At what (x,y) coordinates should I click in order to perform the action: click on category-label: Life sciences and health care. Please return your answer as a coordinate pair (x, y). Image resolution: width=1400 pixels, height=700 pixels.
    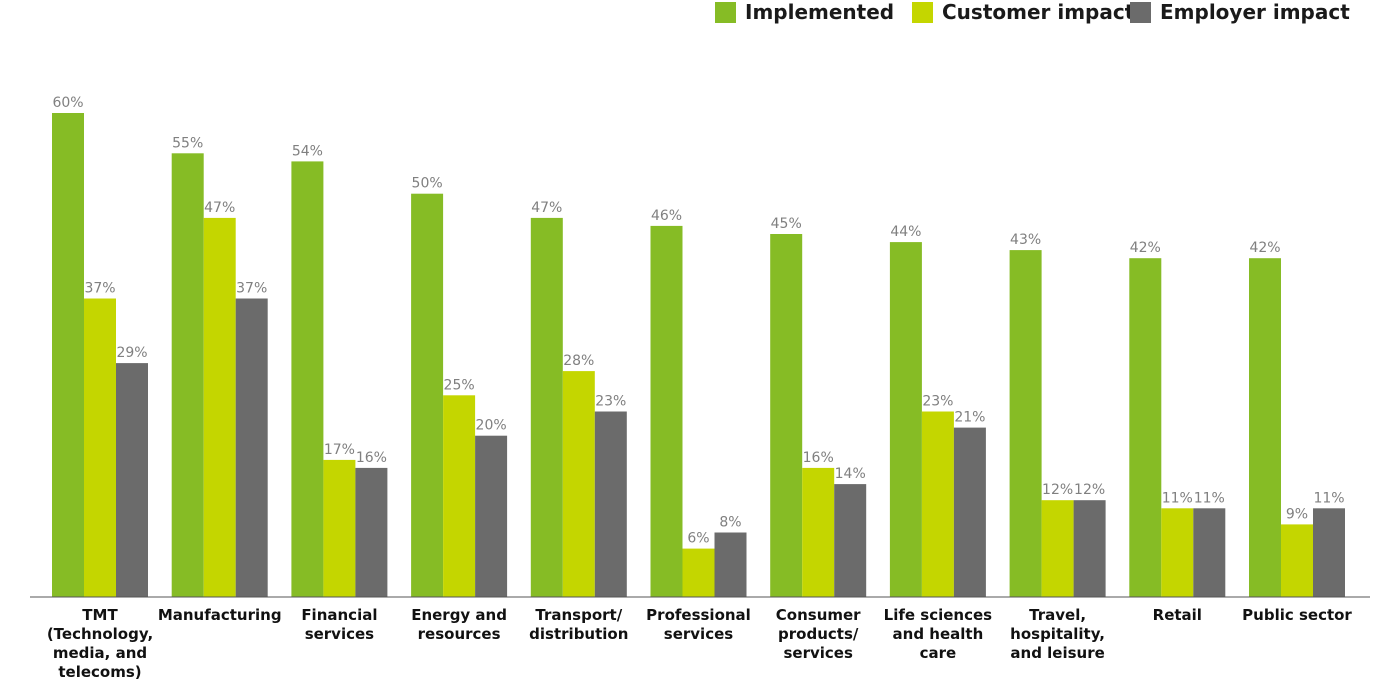
    Looking at the image, I should click on (938, 634).